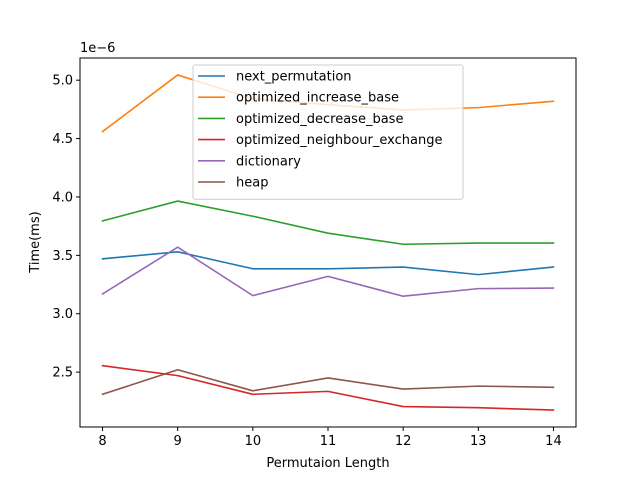  What do you see at coordinates (62, 373) in the screenshot?
I see `y-tick-label: 2.5` at bounding box center [62, 373].